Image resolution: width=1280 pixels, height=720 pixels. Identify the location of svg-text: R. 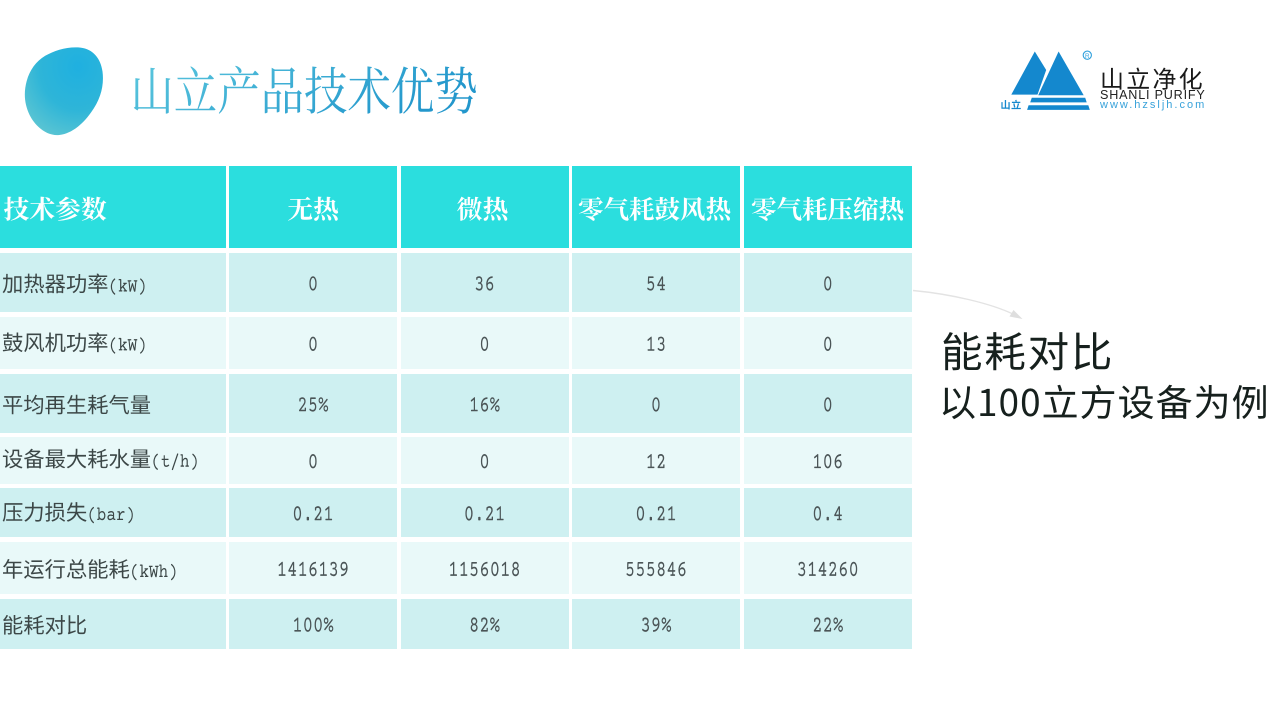
(1087, 56).